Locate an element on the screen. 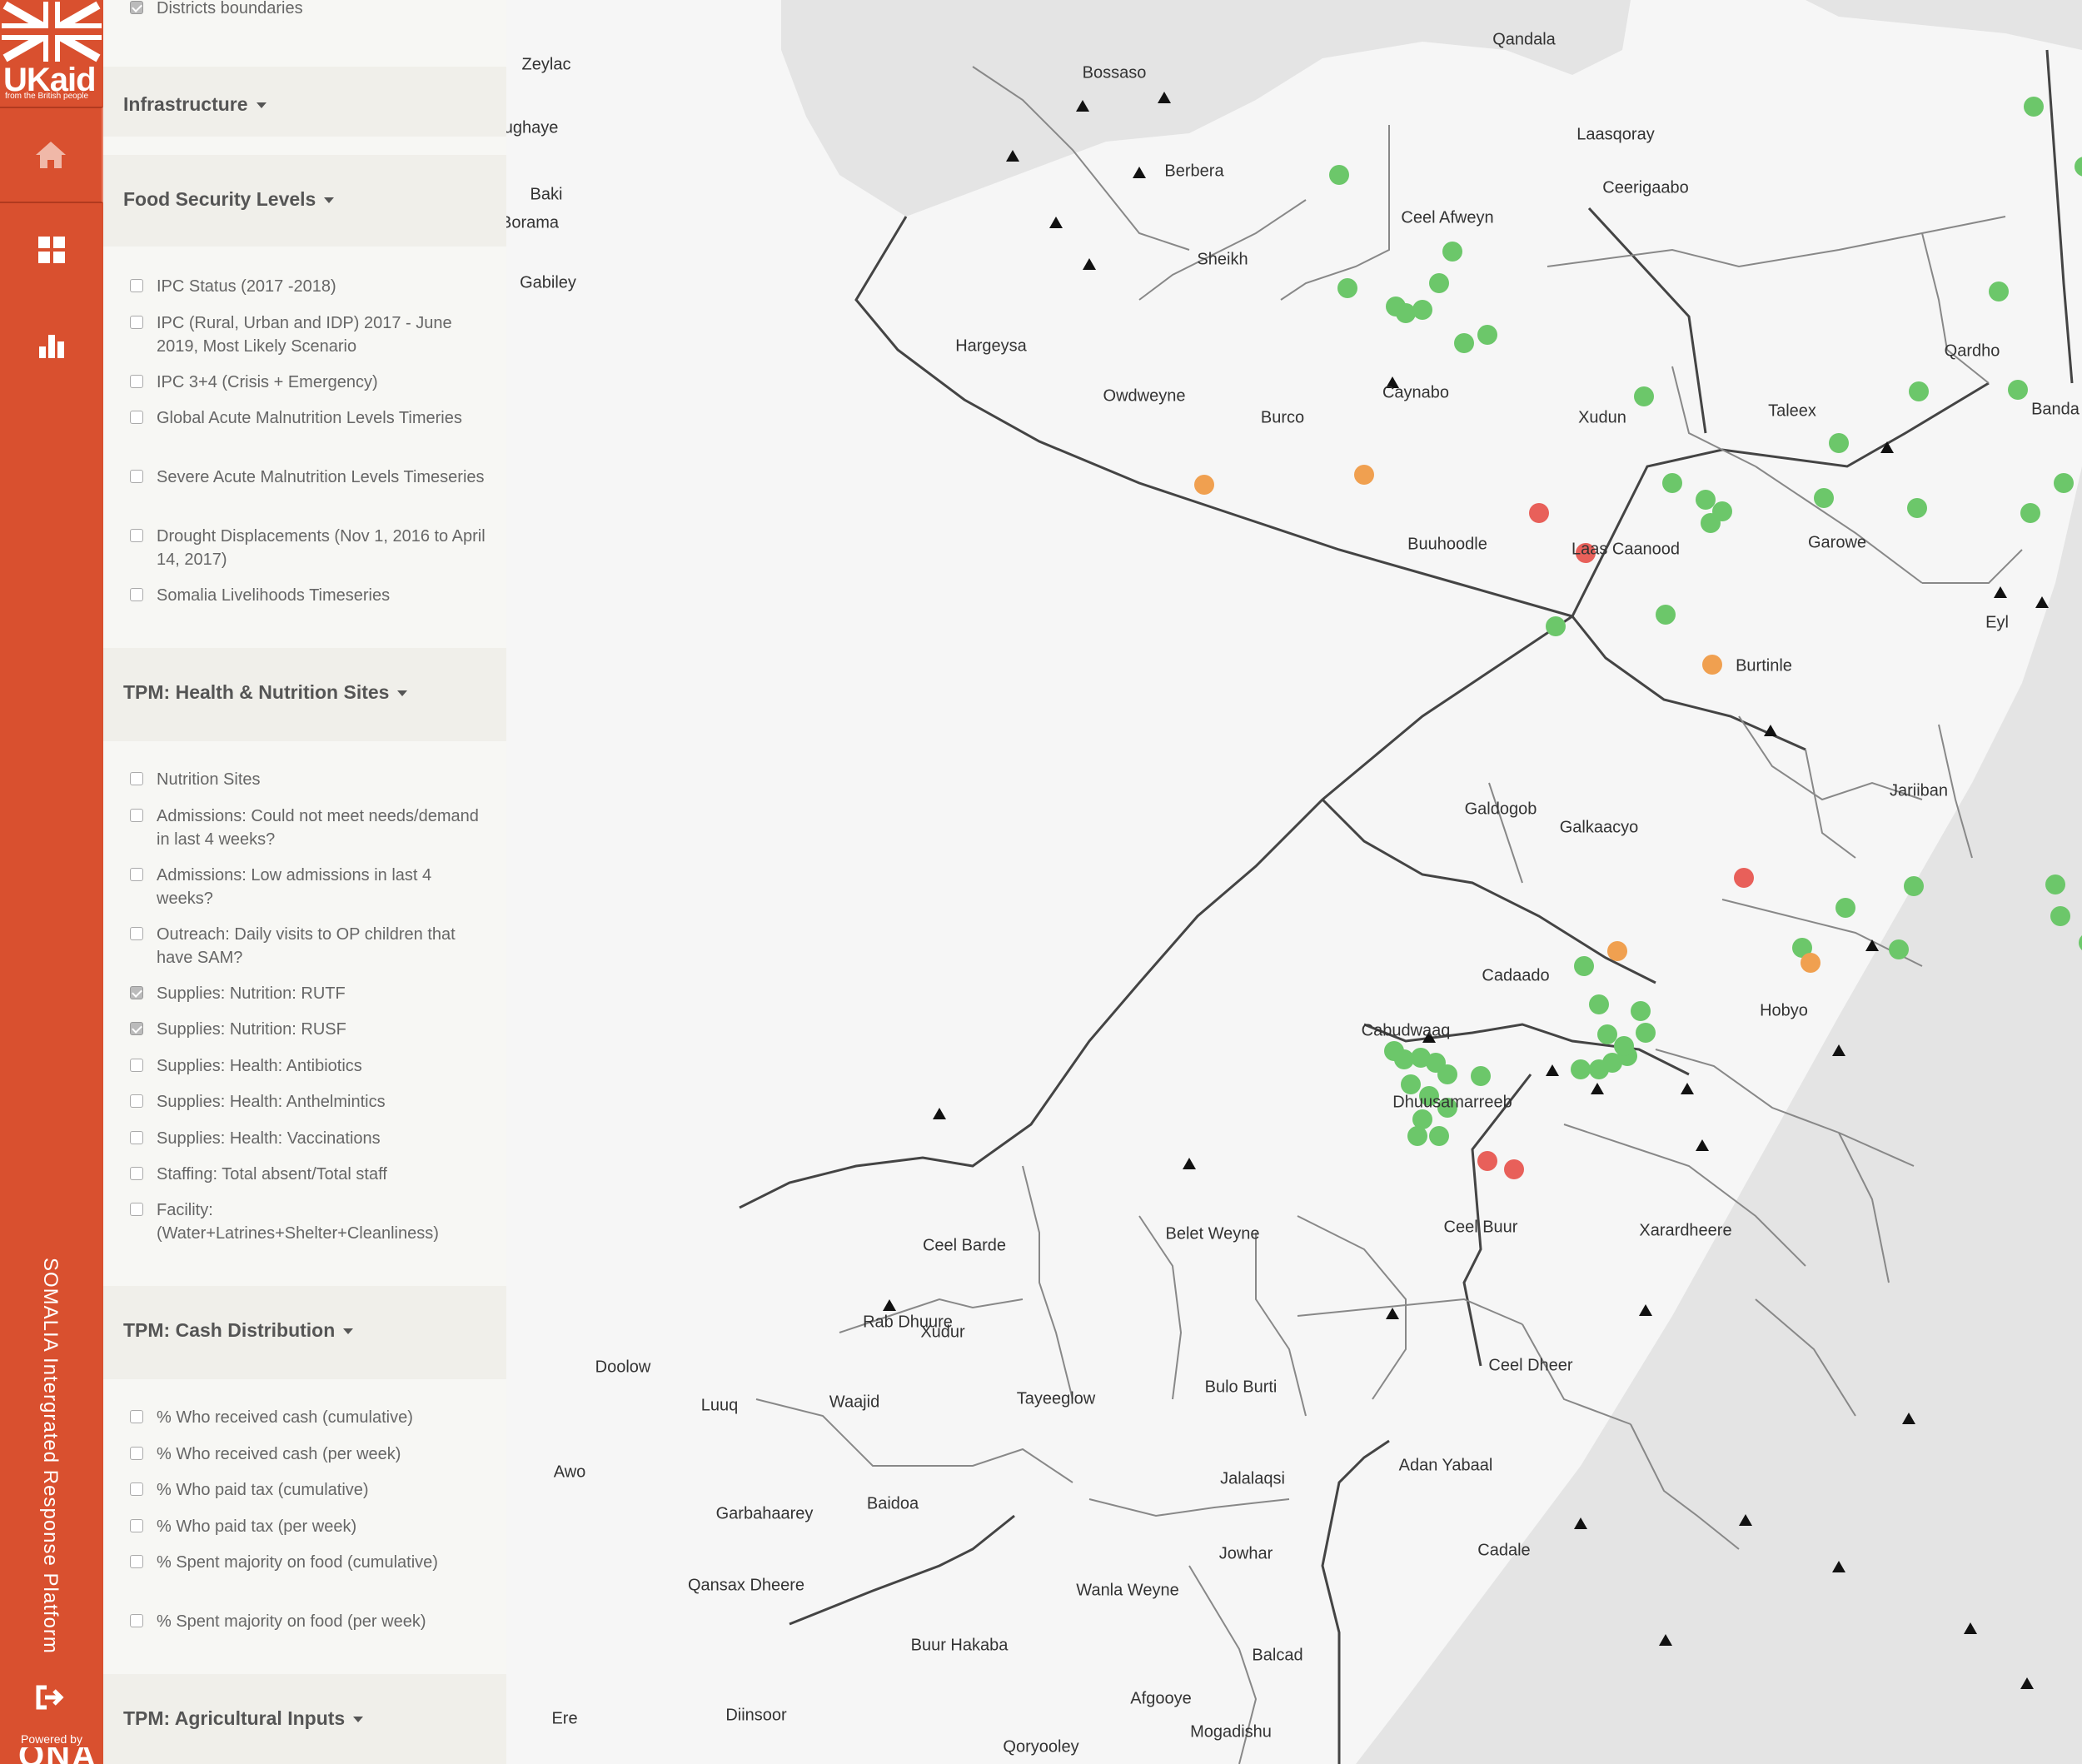 The image size is (2082, 1764). place-label: Waajid is located at coordinates (854, 1402).